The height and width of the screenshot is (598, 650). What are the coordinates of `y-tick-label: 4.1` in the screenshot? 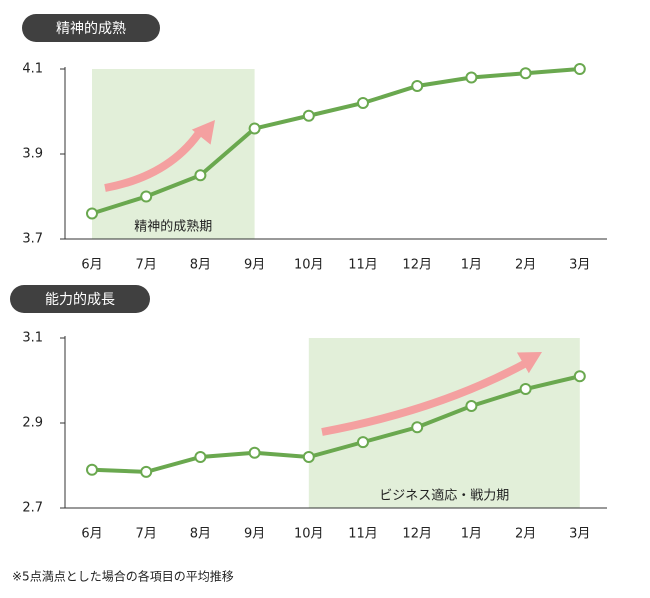 It's located at (32, 69).